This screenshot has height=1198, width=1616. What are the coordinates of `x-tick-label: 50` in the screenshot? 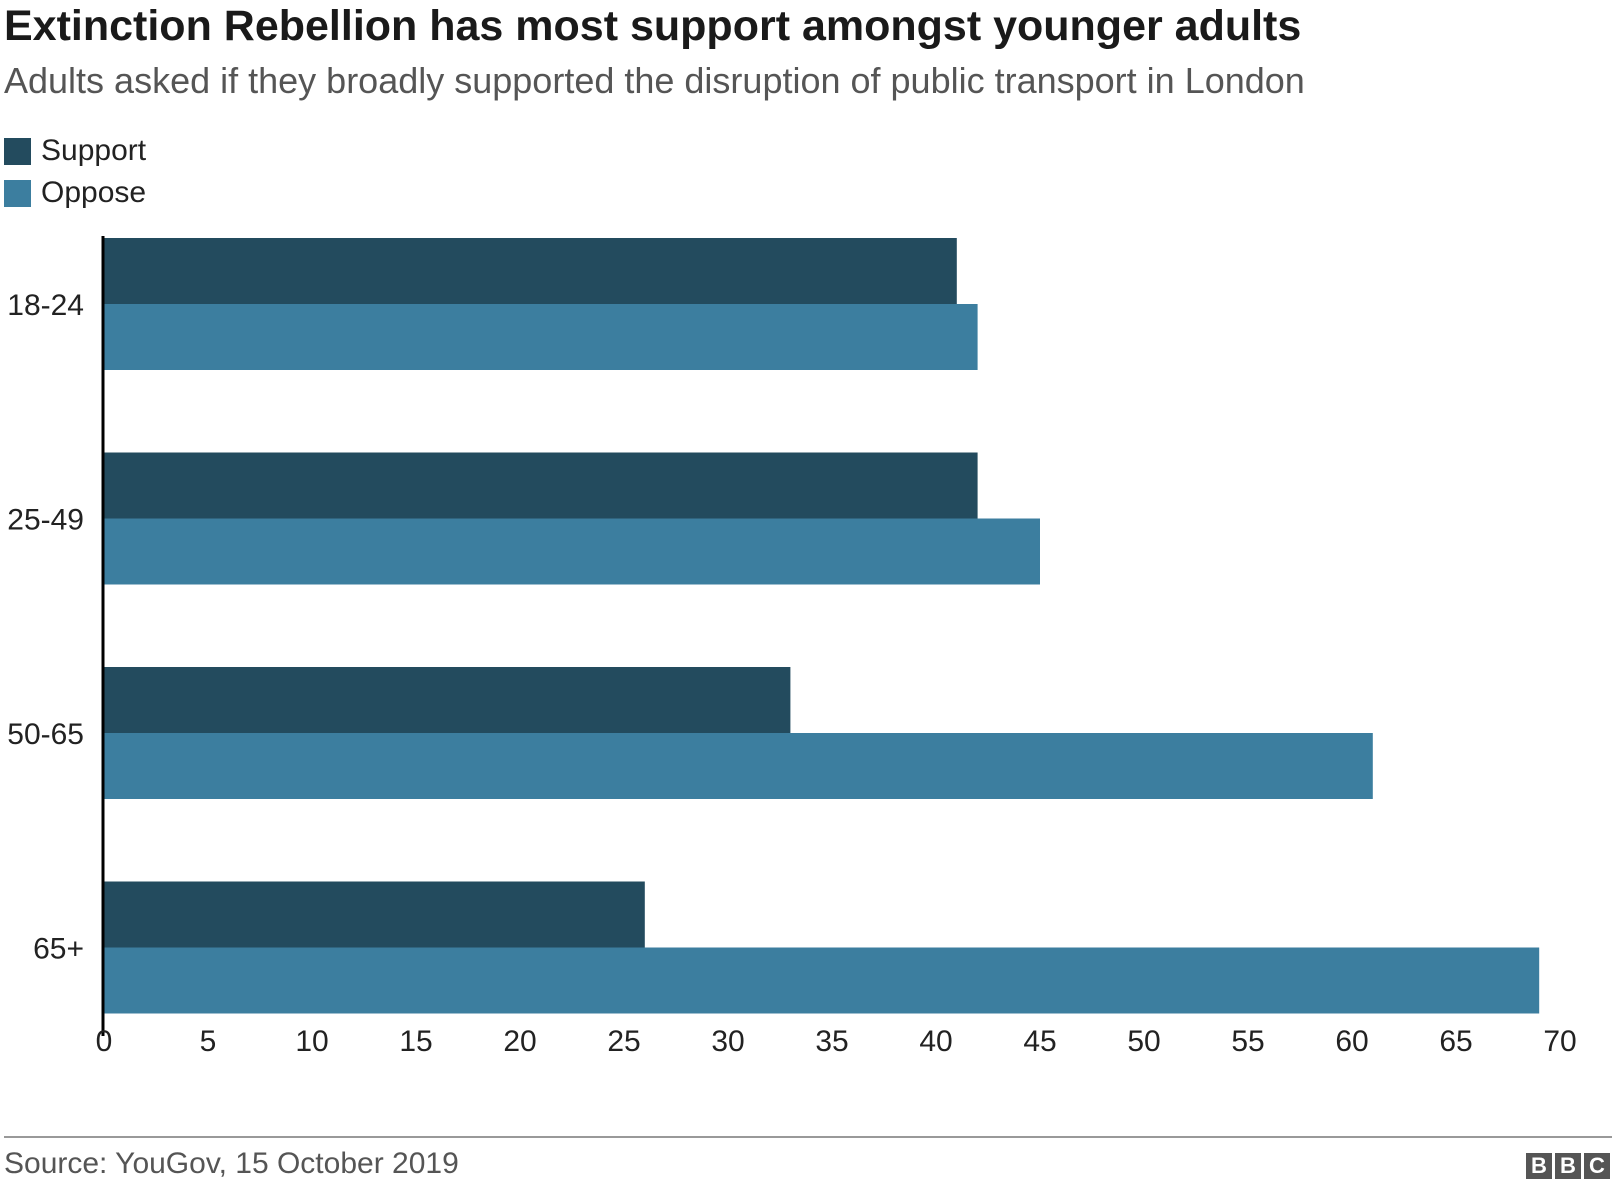 It's located at (1143, 1041).